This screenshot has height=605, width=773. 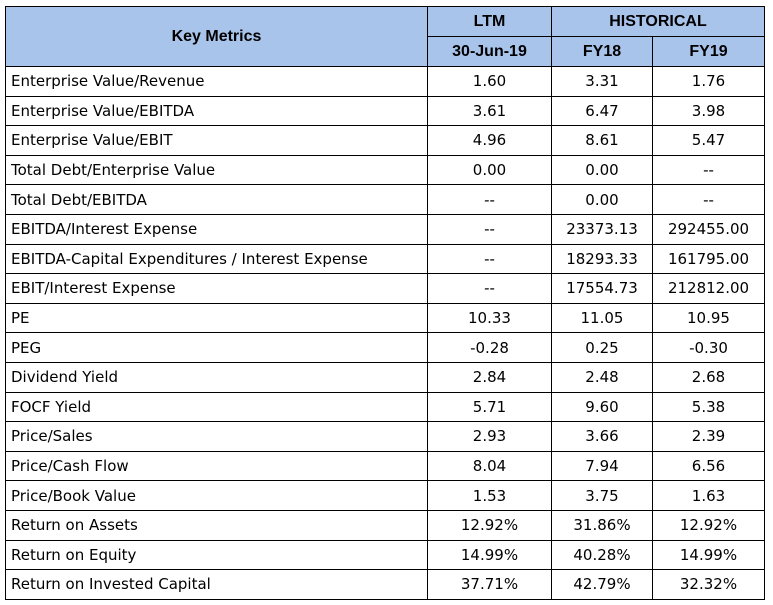 I want to click on fy19-value: 212812.00, so click(x=708, y=288).